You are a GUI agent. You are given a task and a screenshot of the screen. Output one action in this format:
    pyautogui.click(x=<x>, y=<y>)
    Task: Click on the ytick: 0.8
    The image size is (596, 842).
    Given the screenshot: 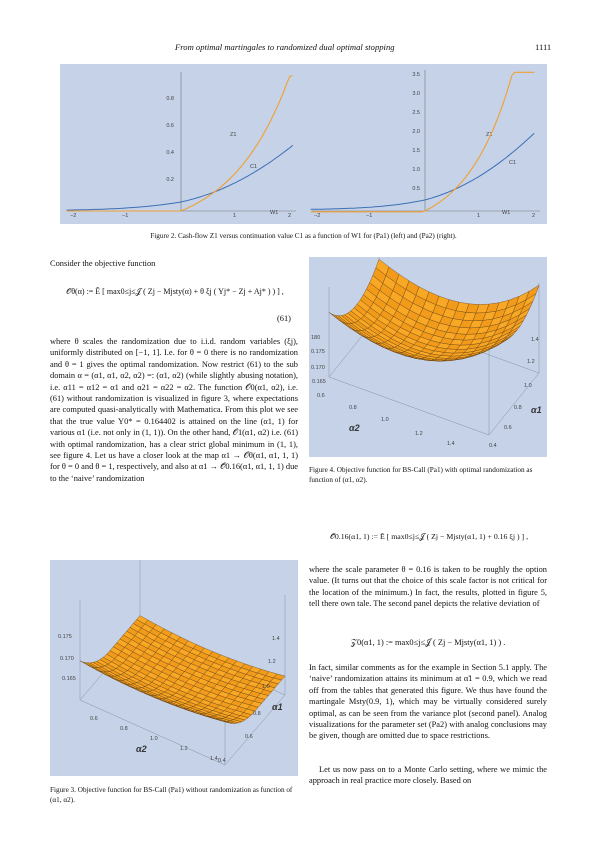 What is the action you would take?
    pyautogui.click(x=170, y=99)
    